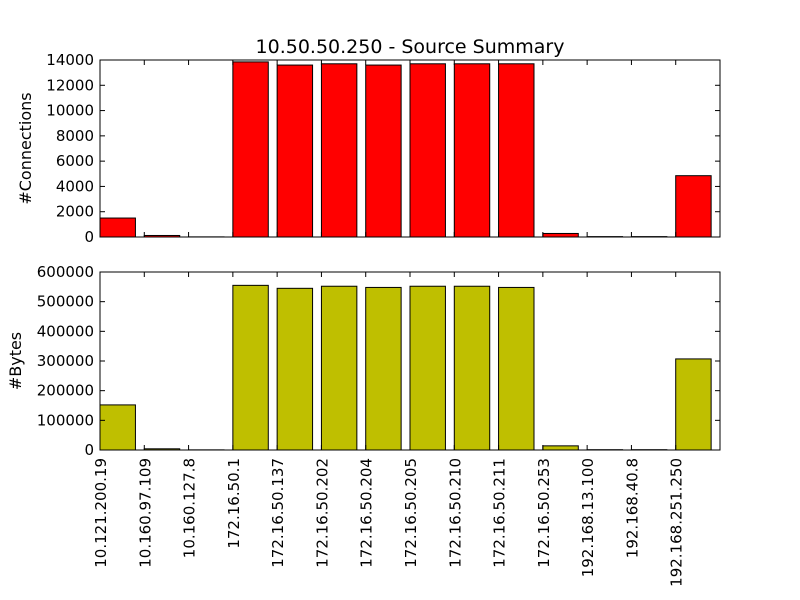 The height and width of the screenshot is (600, 800). What do you see at coordinates (70, 85) in the screenshot?
I see `y-tick-label: 12000` at bounding box center [70, 85].